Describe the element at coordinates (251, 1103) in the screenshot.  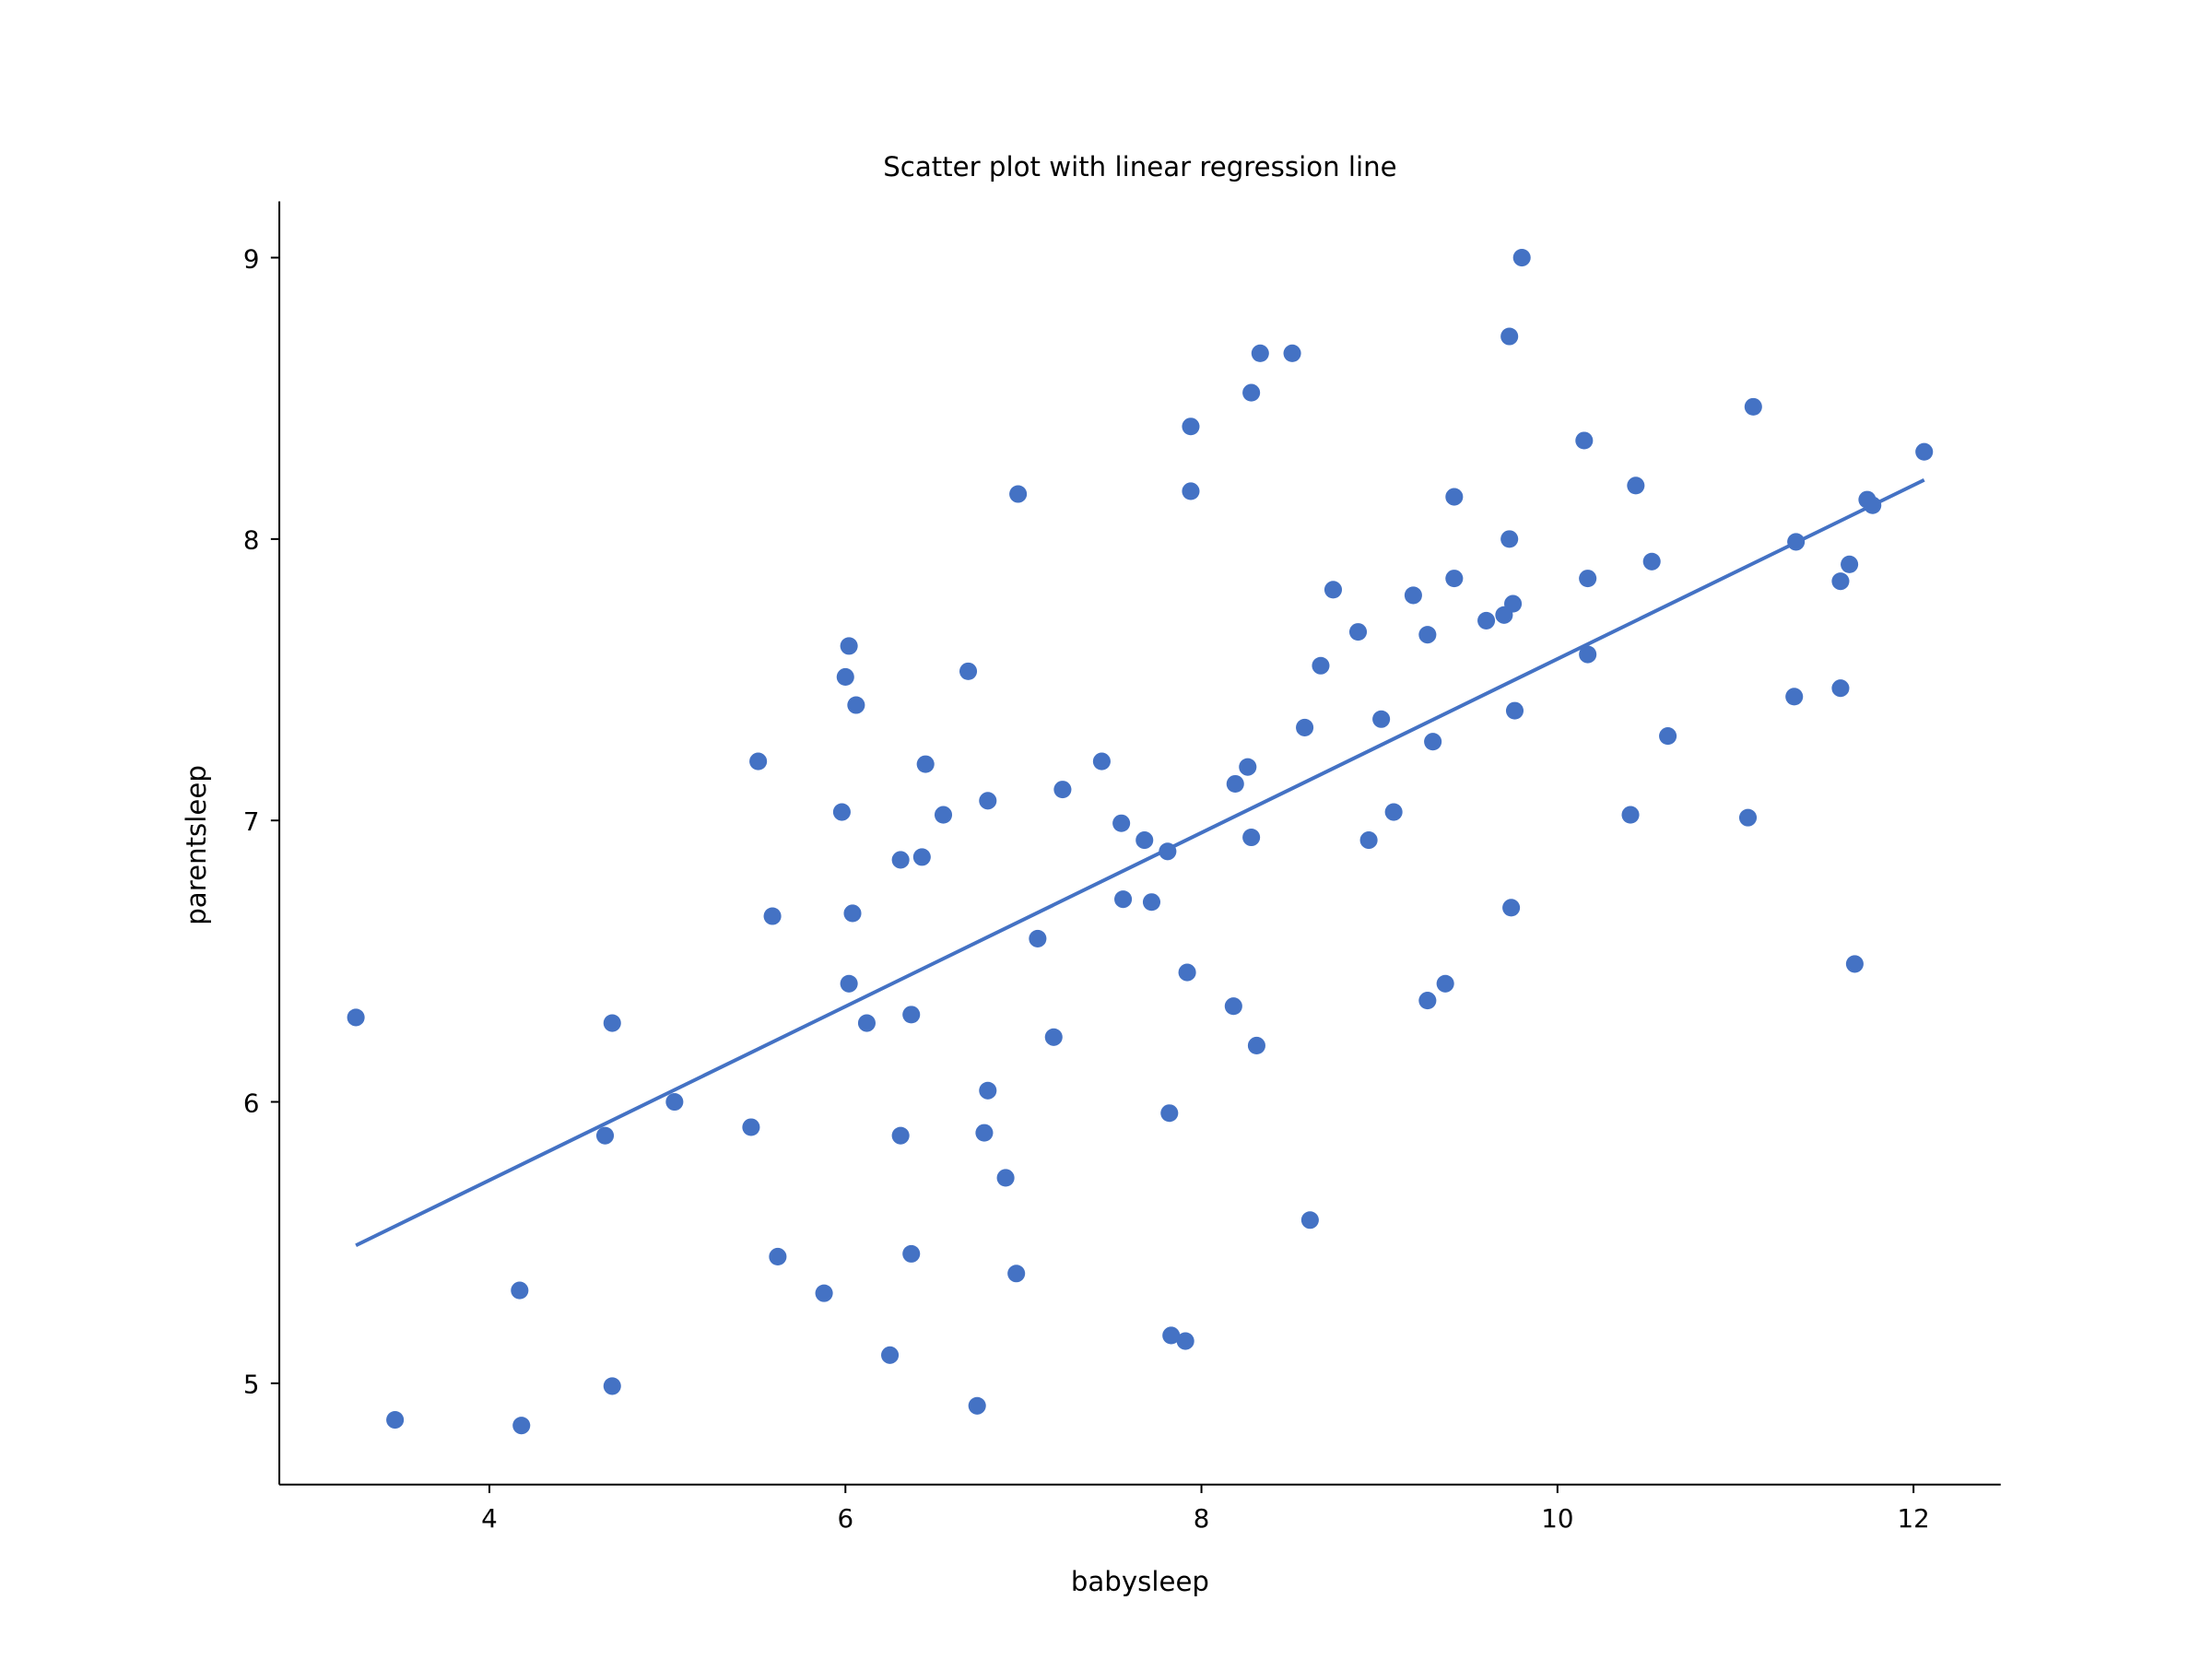
I see `y-tick-label: 6` at that location.